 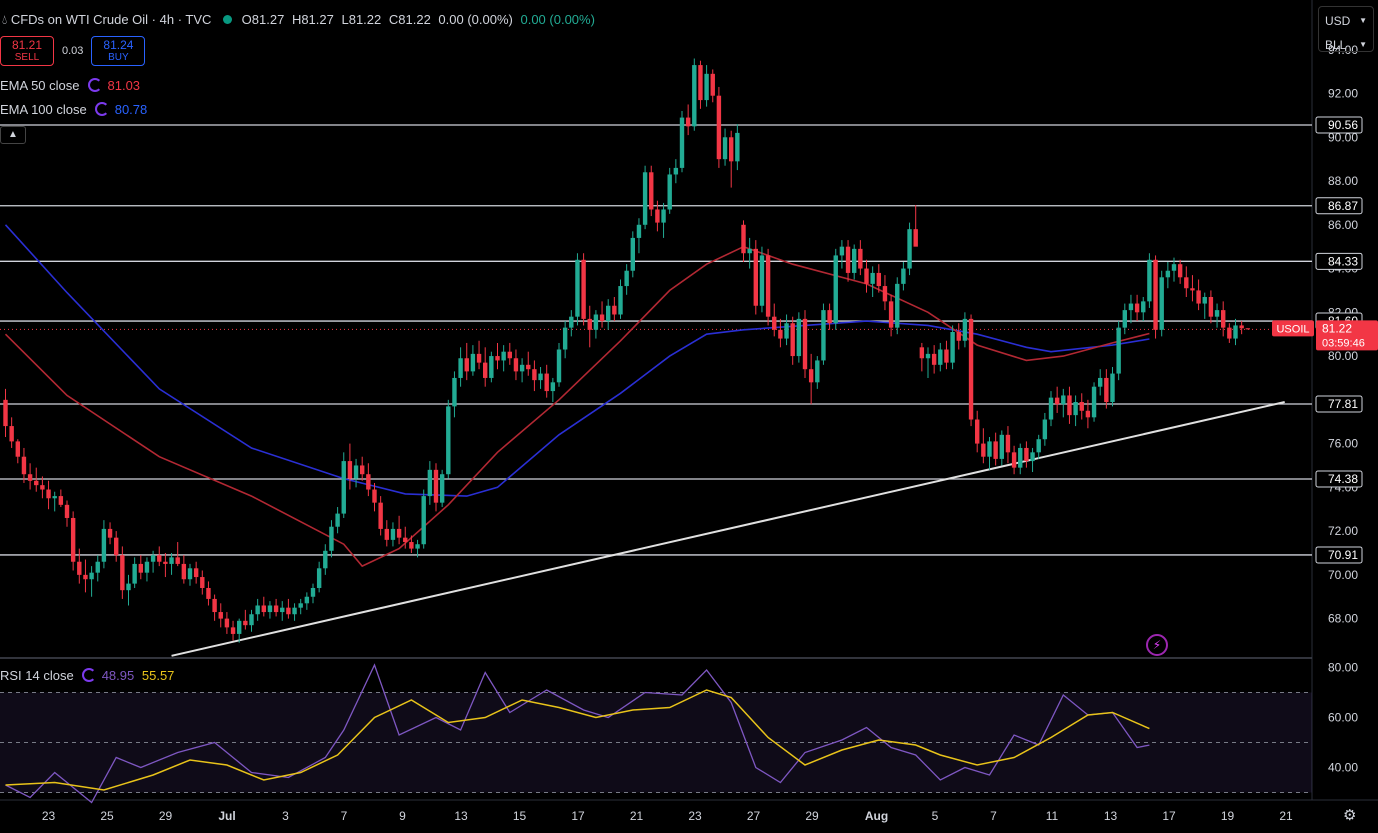 I want to click on unit-dropdown: BLL ▼, so click(x=1346, y=45).